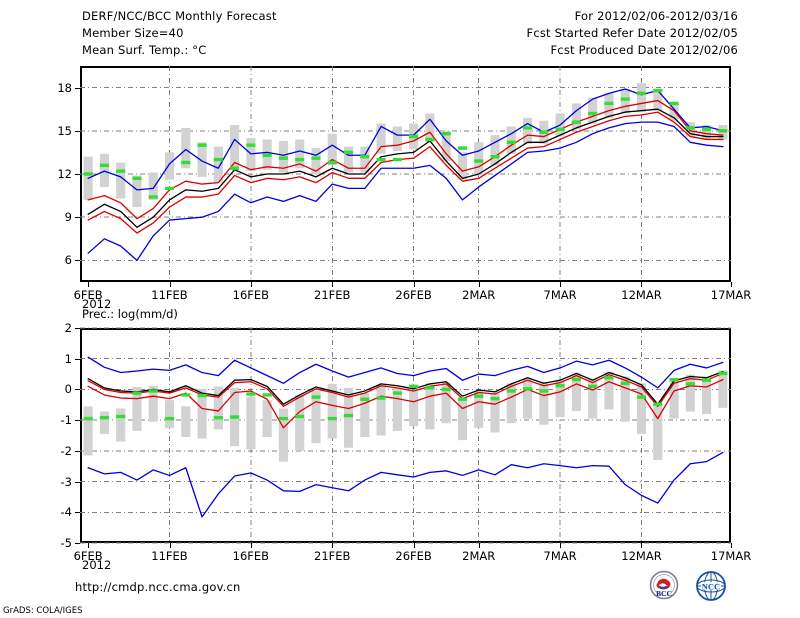 The image size is (800, 618). What do you see at coordinates (66, 512) in the screenshot?
I see `y-axis-label: -4` at bounding box center [66, 512].